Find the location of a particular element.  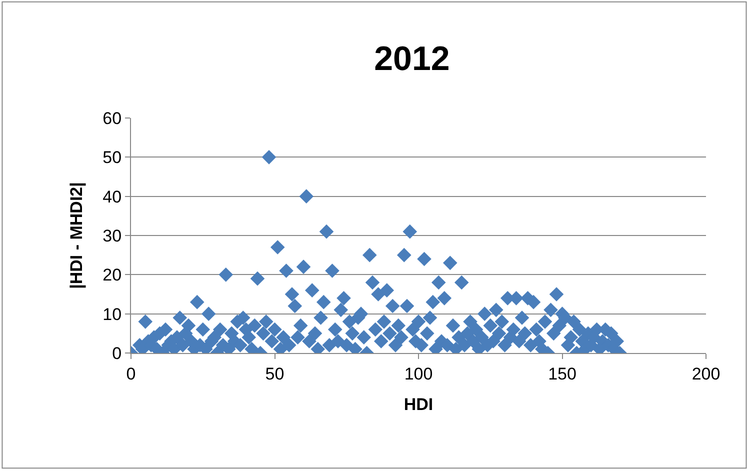

y-tick-label: 40 is located at coordinates (112, 196).